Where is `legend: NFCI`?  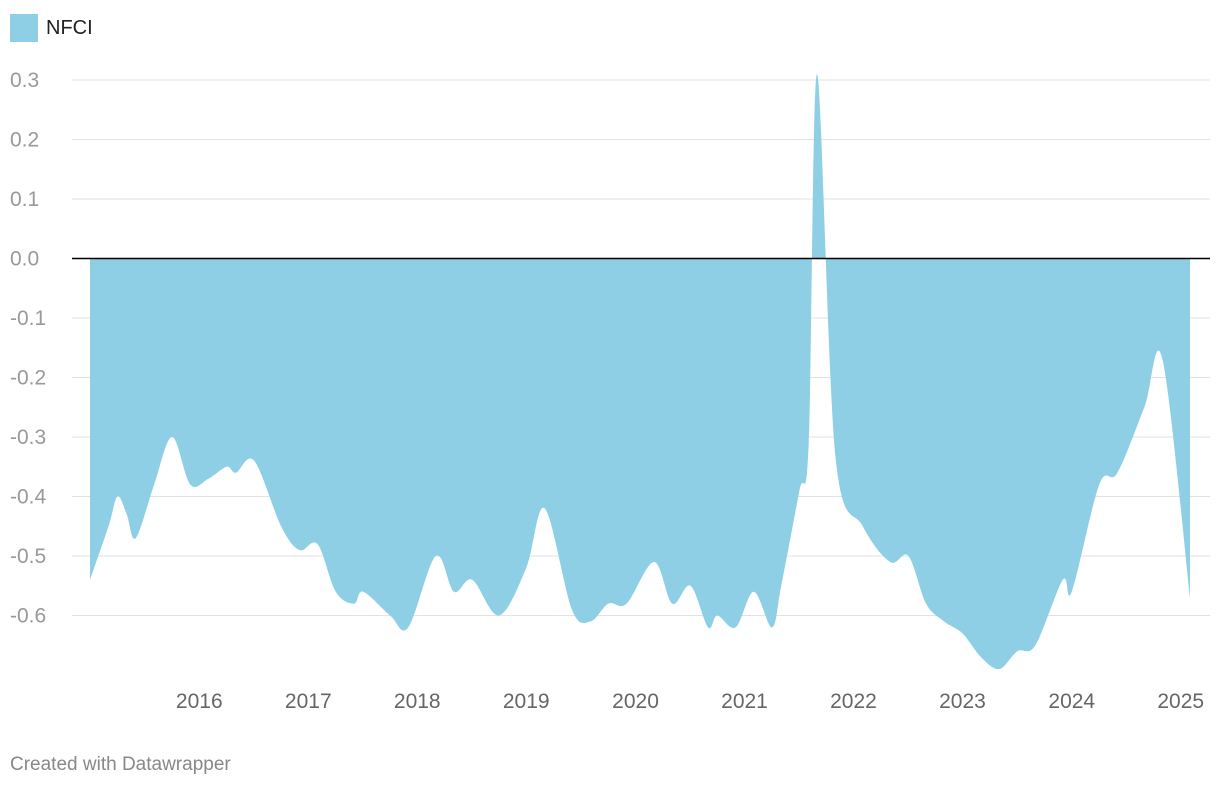
legend: NFCI is located at coordinates (51, 28).